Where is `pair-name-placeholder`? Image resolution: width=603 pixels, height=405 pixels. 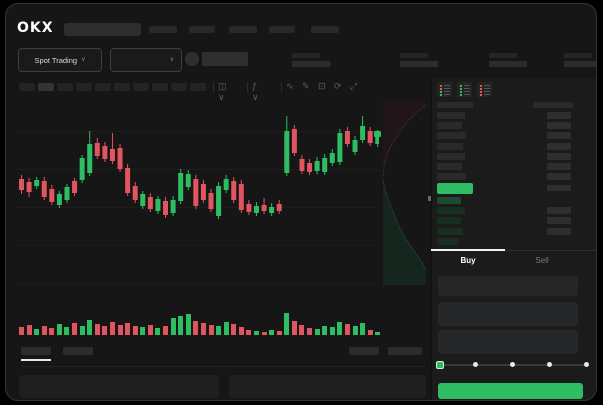 pair-name-placeholder is located at coordinates (225, 59).